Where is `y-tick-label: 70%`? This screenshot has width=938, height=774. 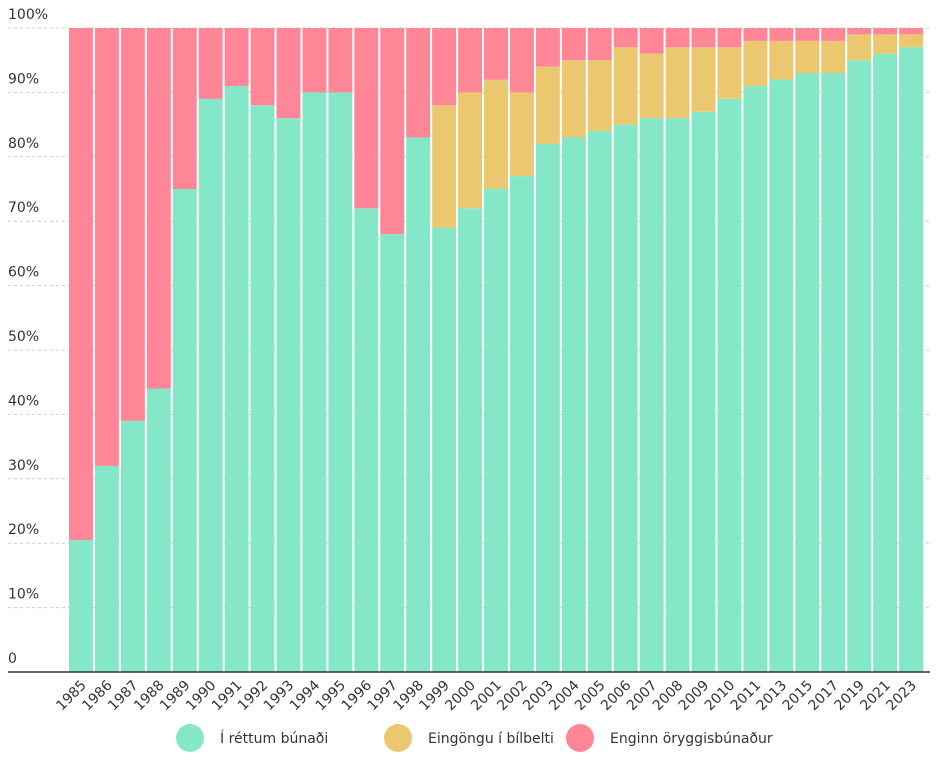
y-tick-label: 70% is located at coordinates (23, 208).